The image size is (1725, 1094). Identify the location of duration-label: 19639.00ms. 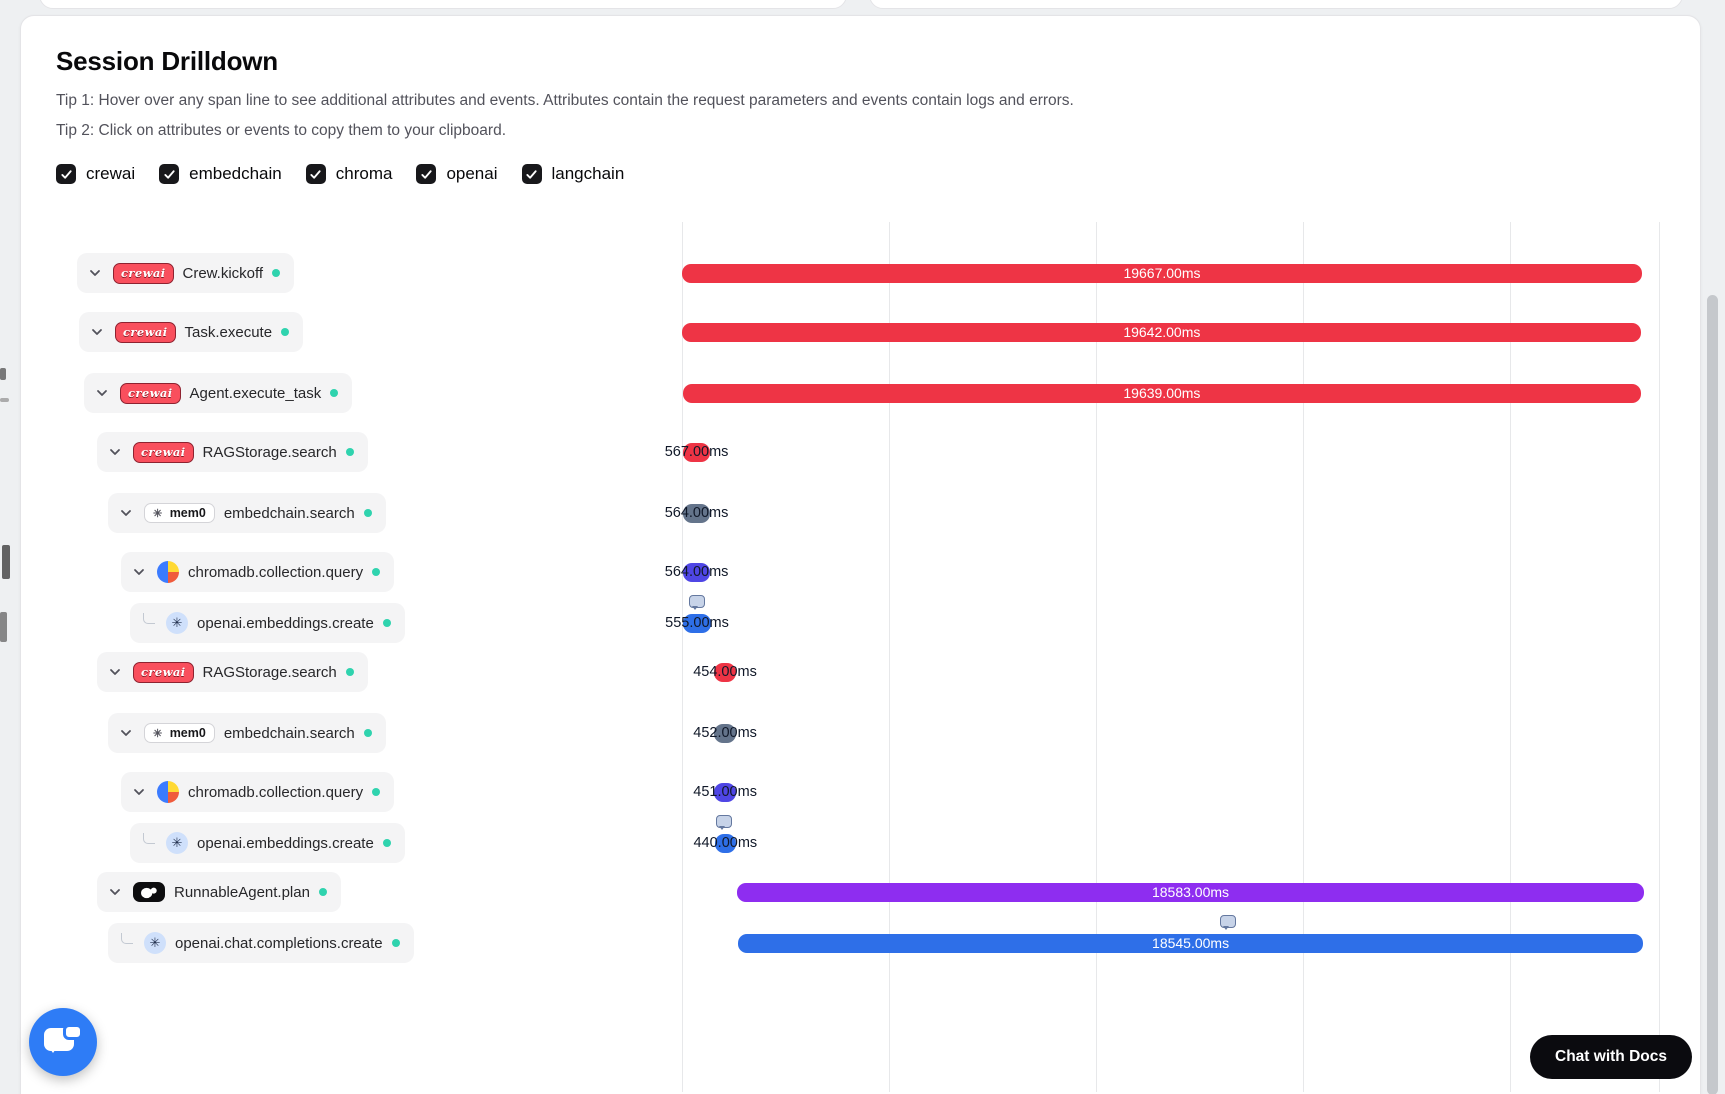
(1162, 393).